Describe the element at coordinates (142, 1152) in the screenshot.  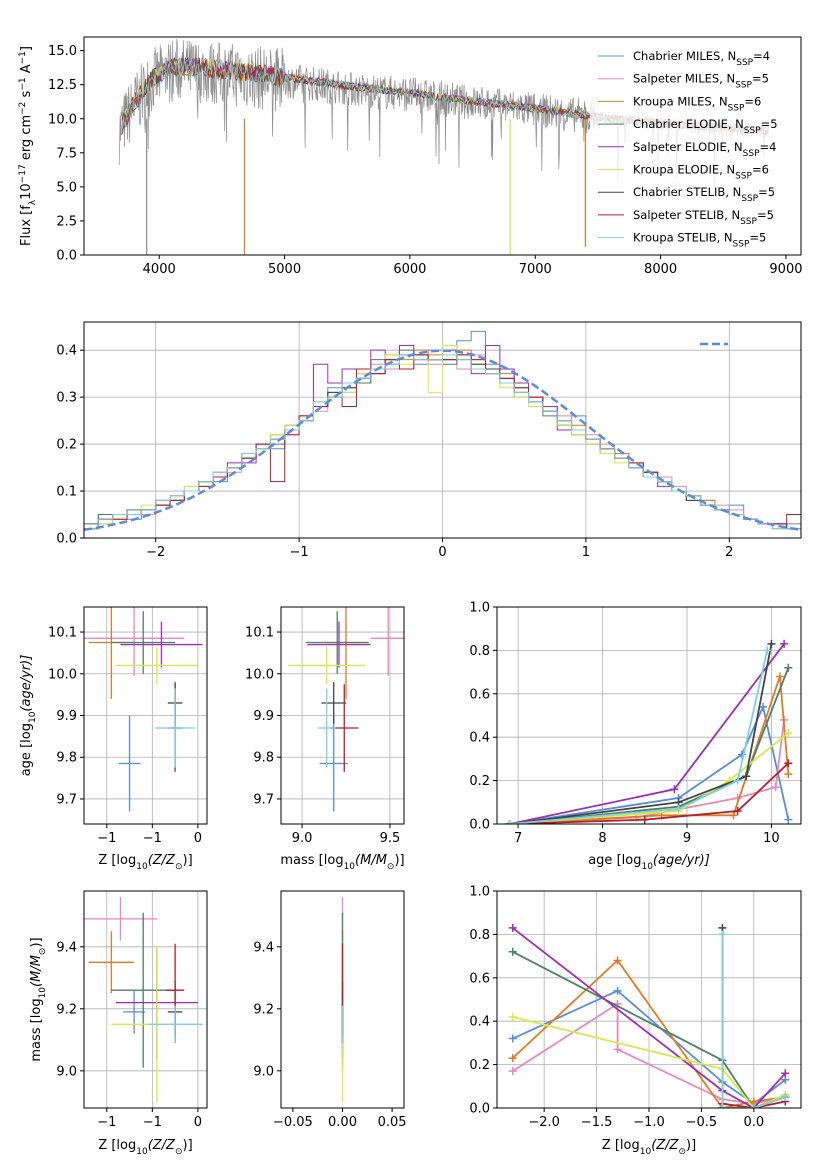
I see `x-axis-label-part: 10` at that location.